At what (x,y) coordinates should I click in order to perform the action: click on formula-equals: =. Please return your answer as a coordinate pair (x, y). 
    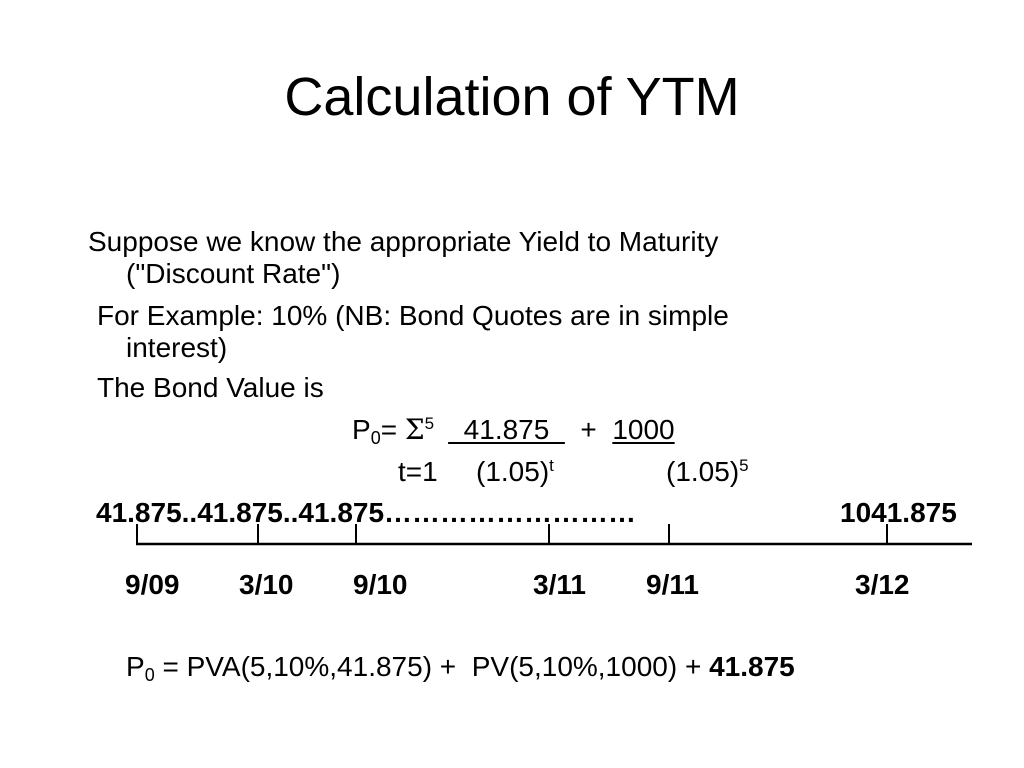
    Looking at the image, I should click on (392, 429).